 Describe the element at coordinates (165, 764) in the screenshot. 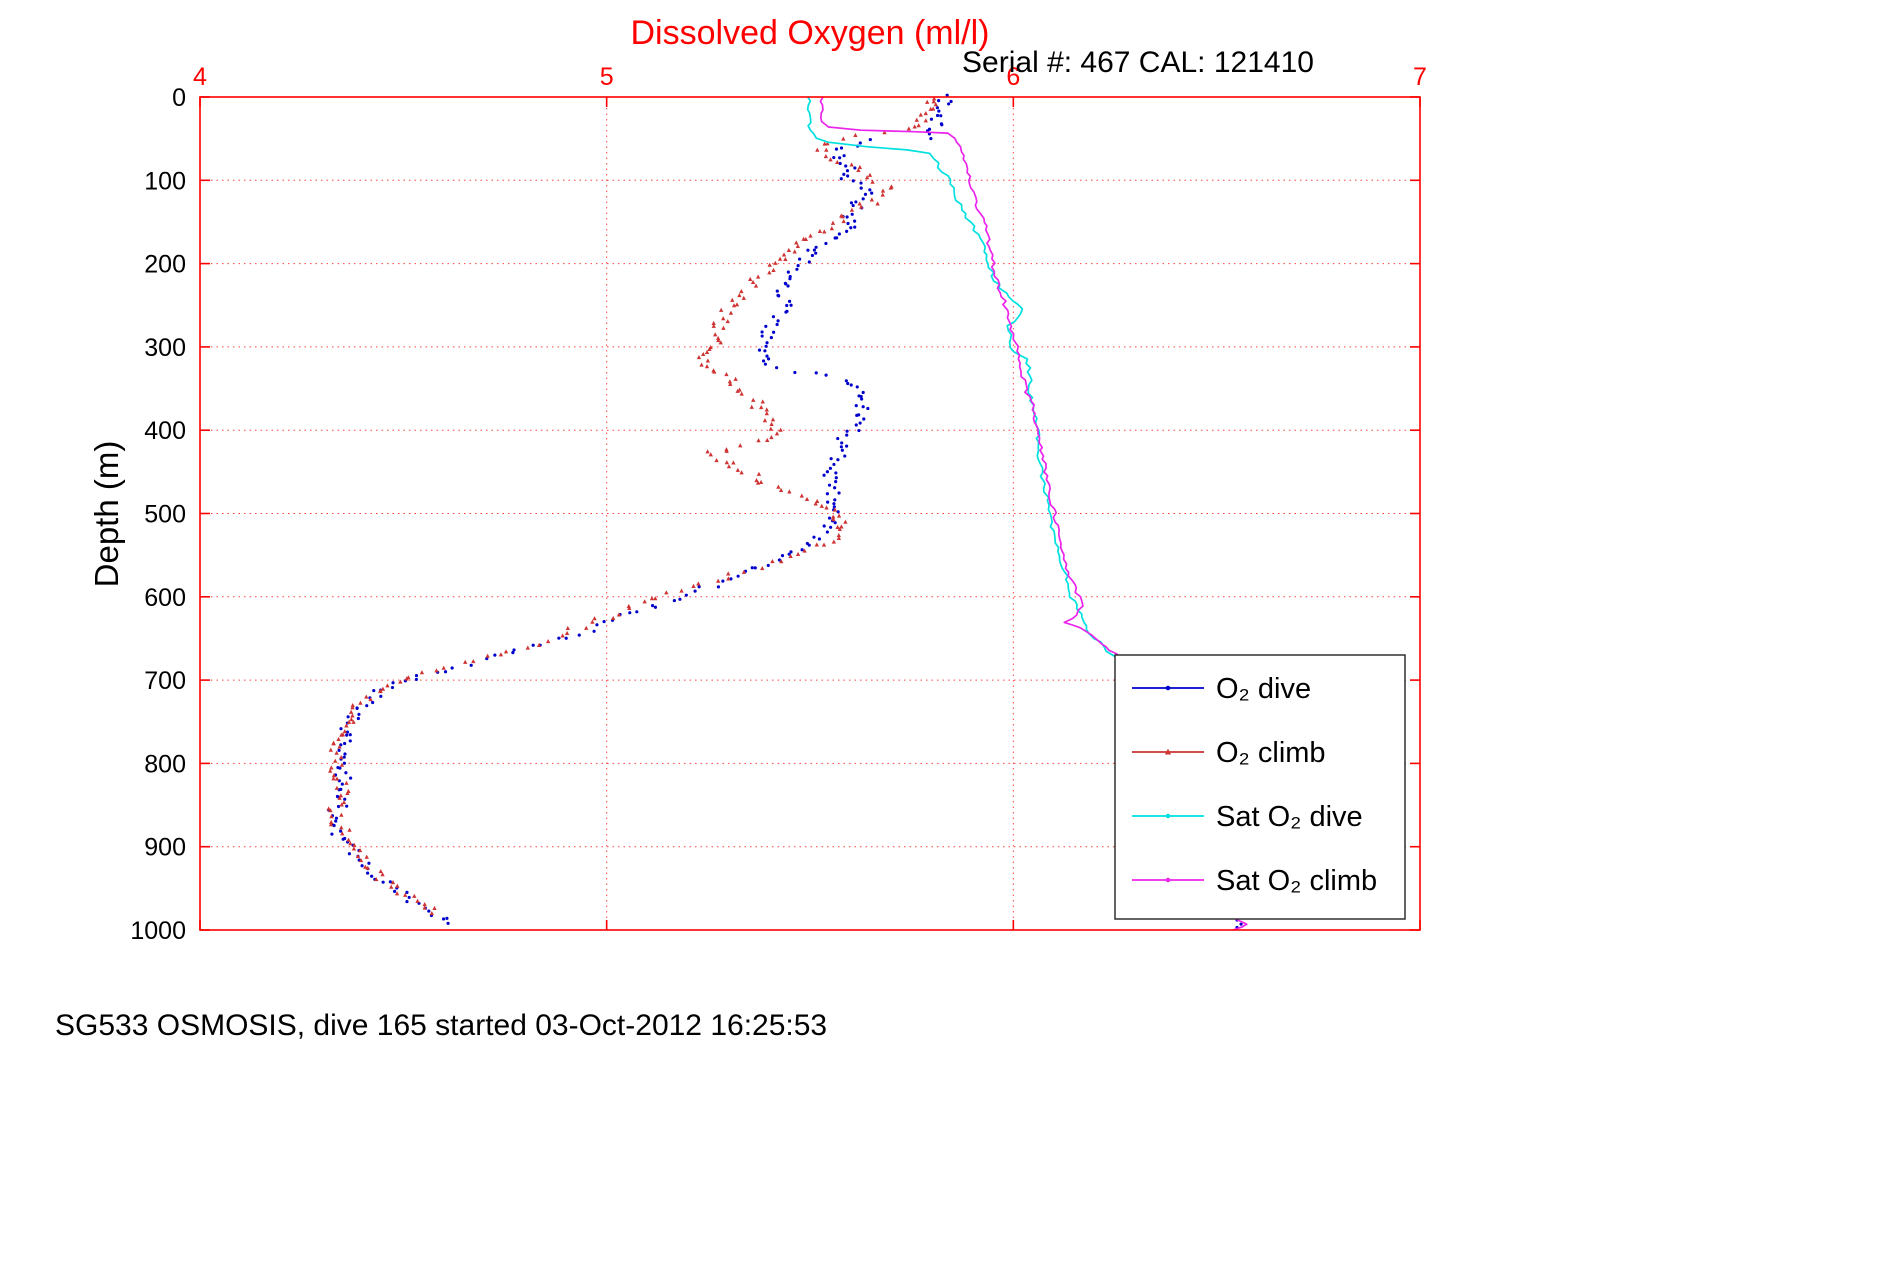

I see `y-tick-label: 800` at that location.